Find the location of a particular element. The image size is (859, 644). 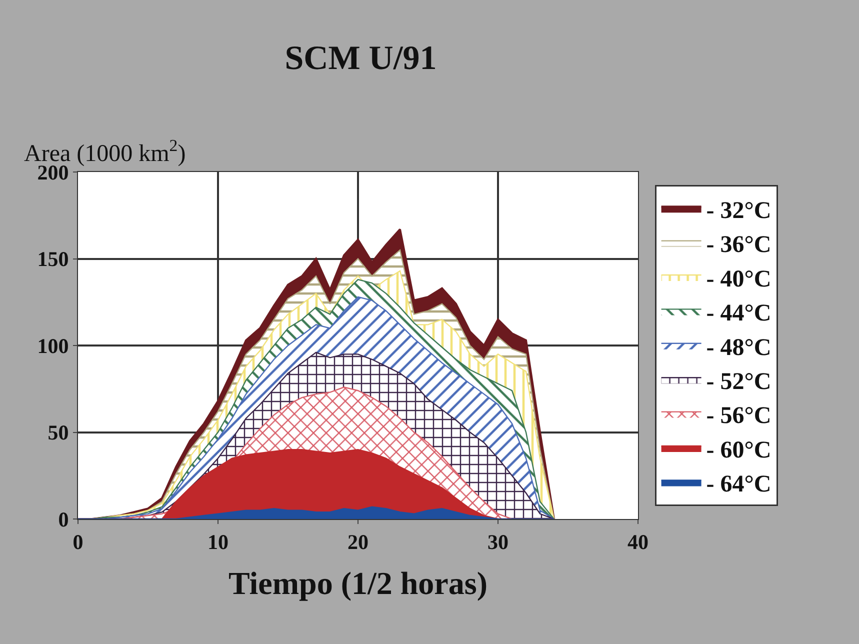

x-tick-label: 30 is located at coordinates (498, 542).